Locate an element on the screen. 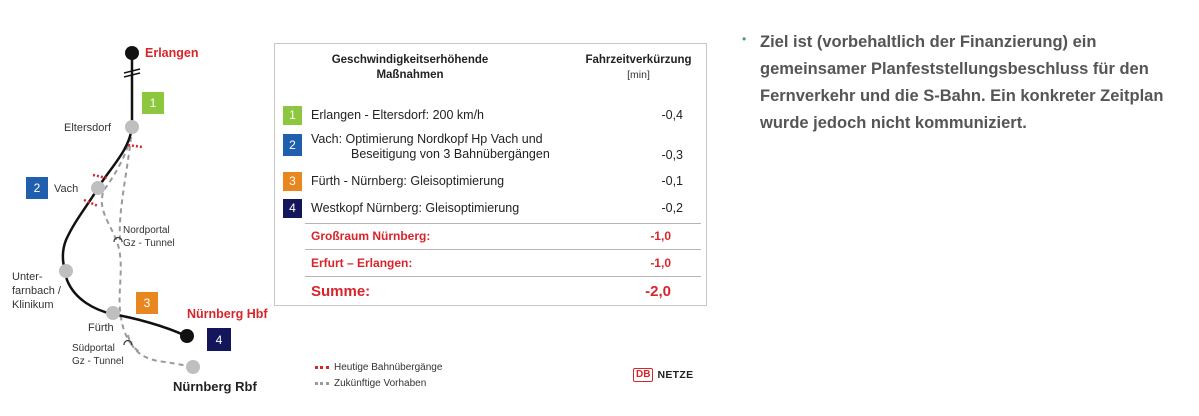 This screenshot has width=1199, height=416. label-unterfarnbach-3: Klinikum is located at coordinates (33, 305).